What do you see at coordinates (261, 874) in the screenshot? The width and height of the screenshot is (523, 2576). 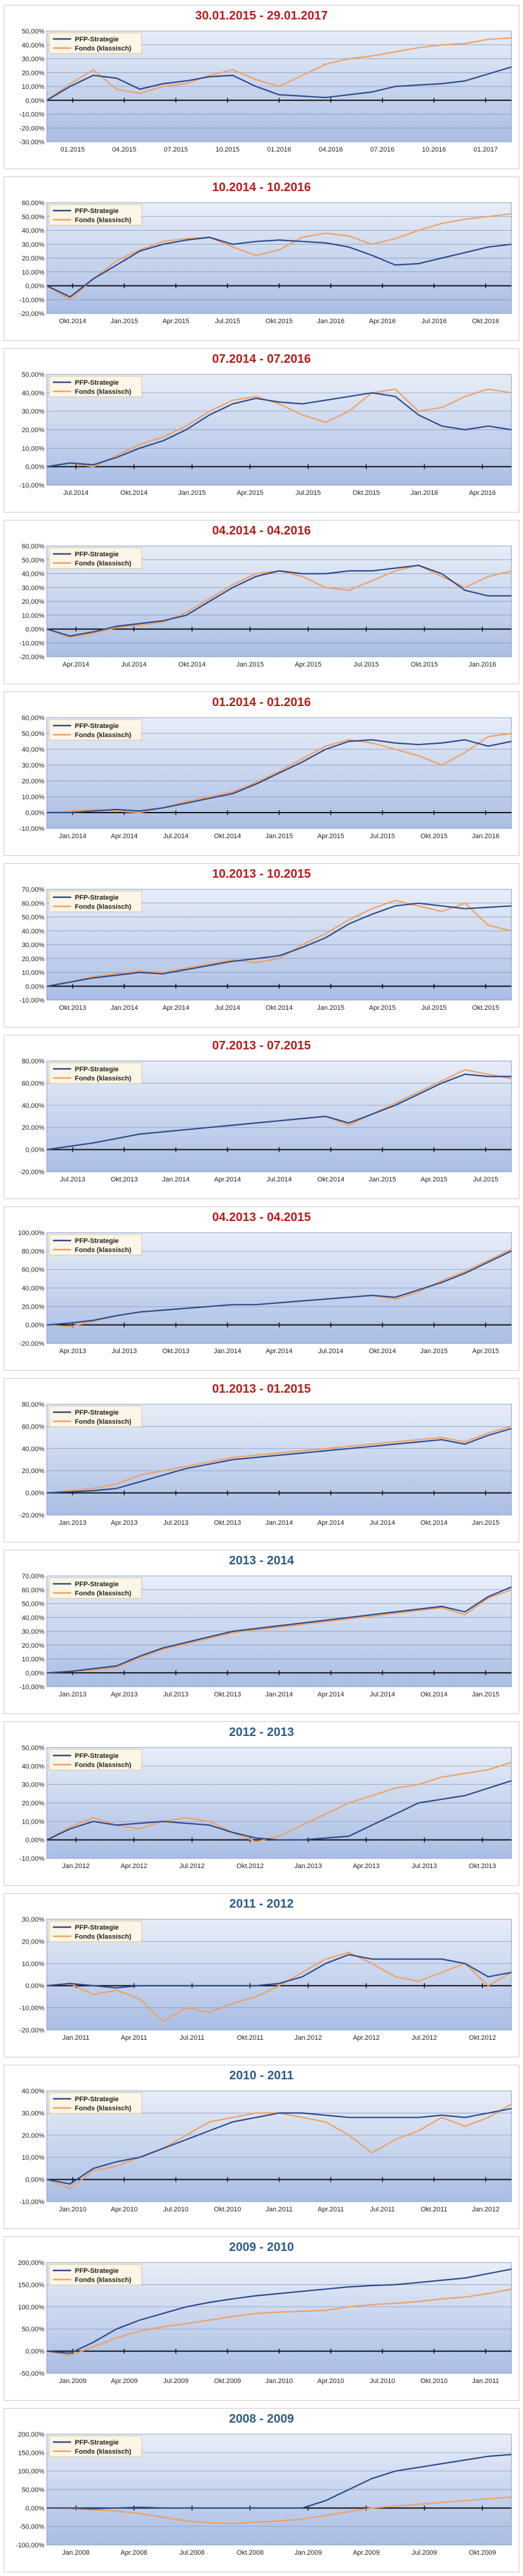 I see `chart-title: 10.2013 - 10.2015` at bounding box center [261, 874].